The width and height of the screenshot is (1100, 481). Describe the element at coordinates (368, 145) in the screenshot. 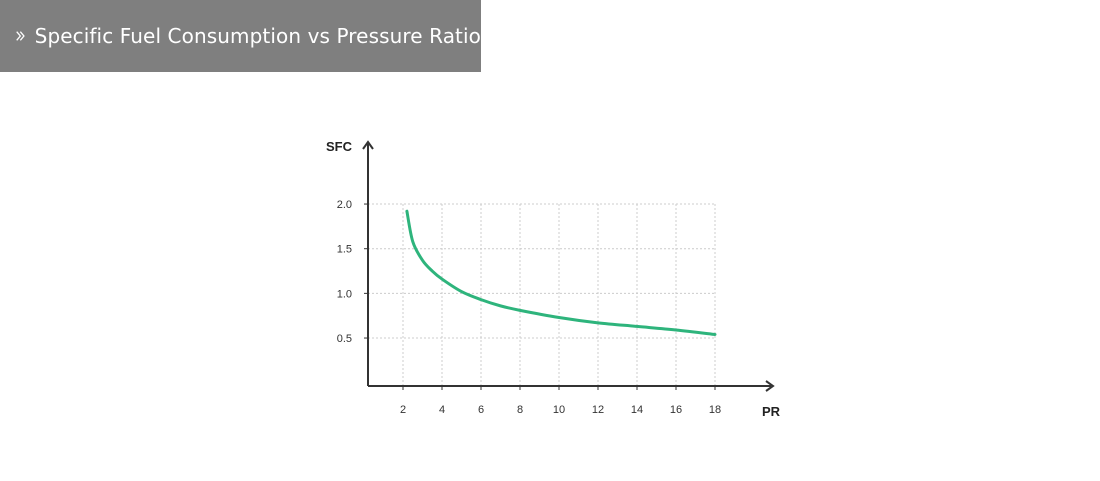

I see `y-axis-arrow` at that location.